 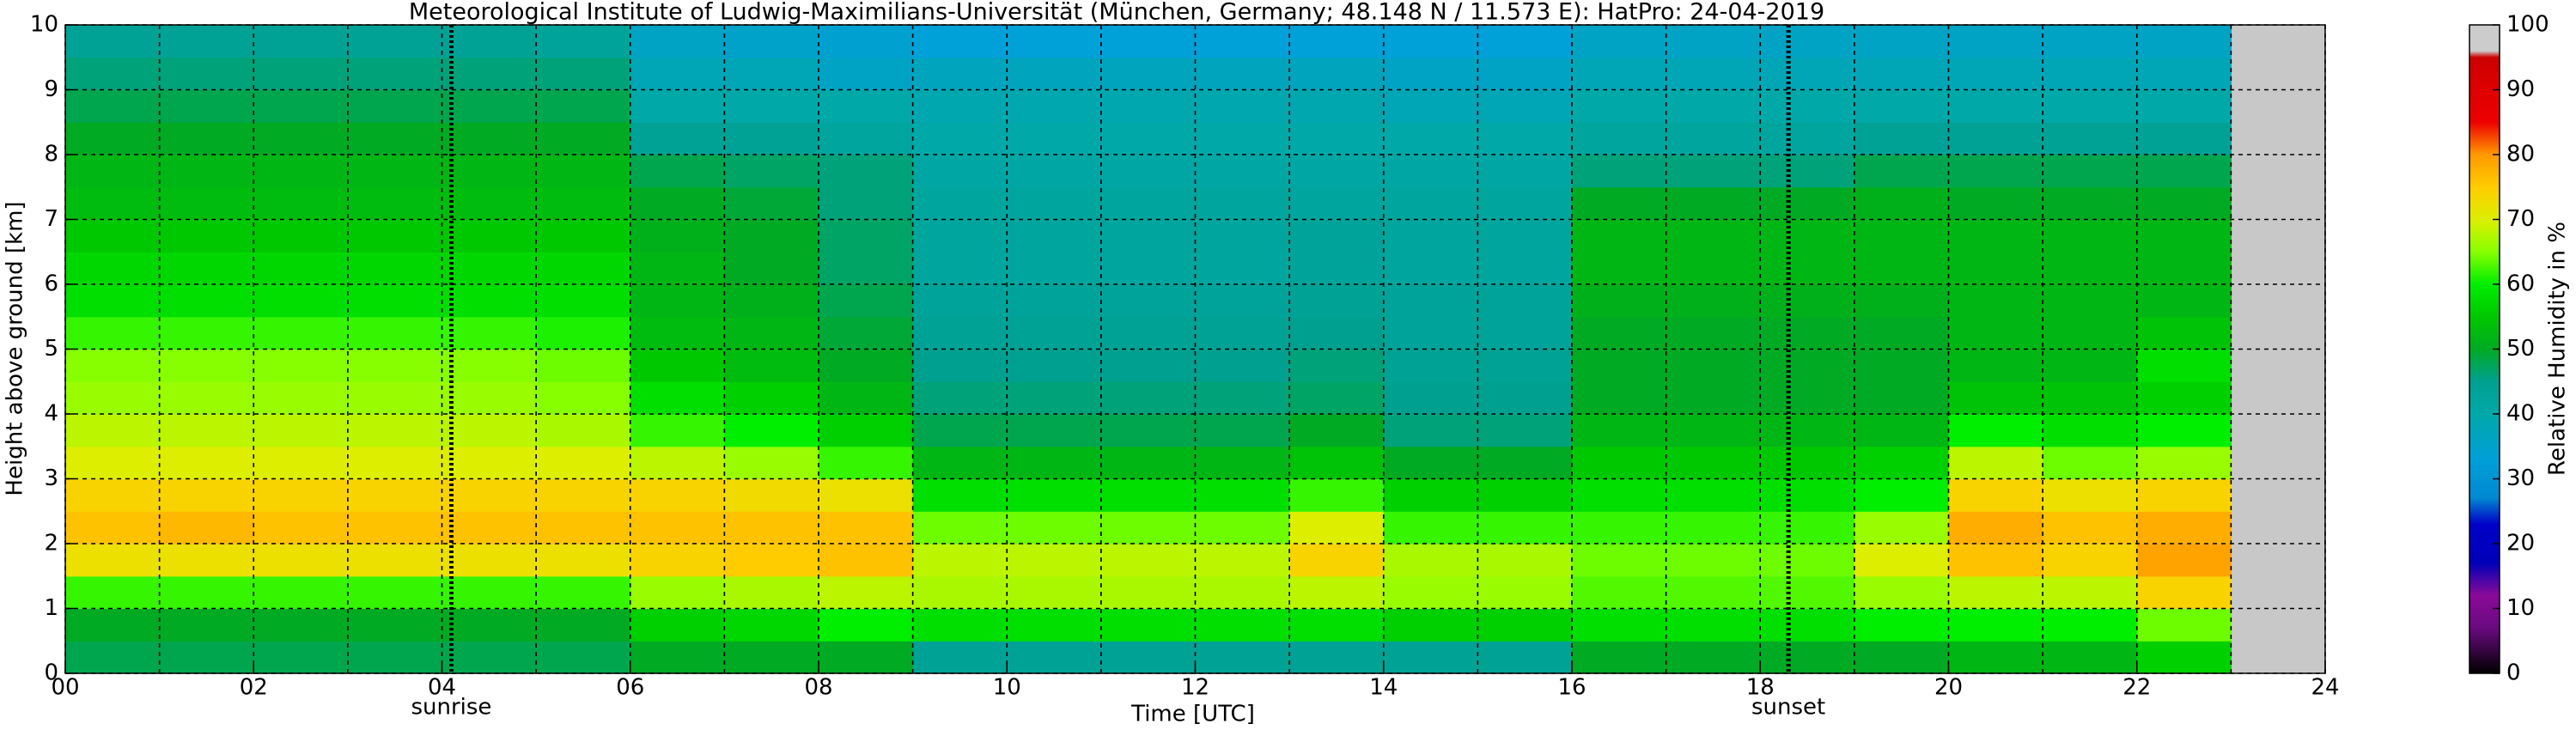 What do you see at coordinates (2520, 89) in the screenshot?
I see `colorbar-tick-label: 90` at bounding box center [2520, 89].